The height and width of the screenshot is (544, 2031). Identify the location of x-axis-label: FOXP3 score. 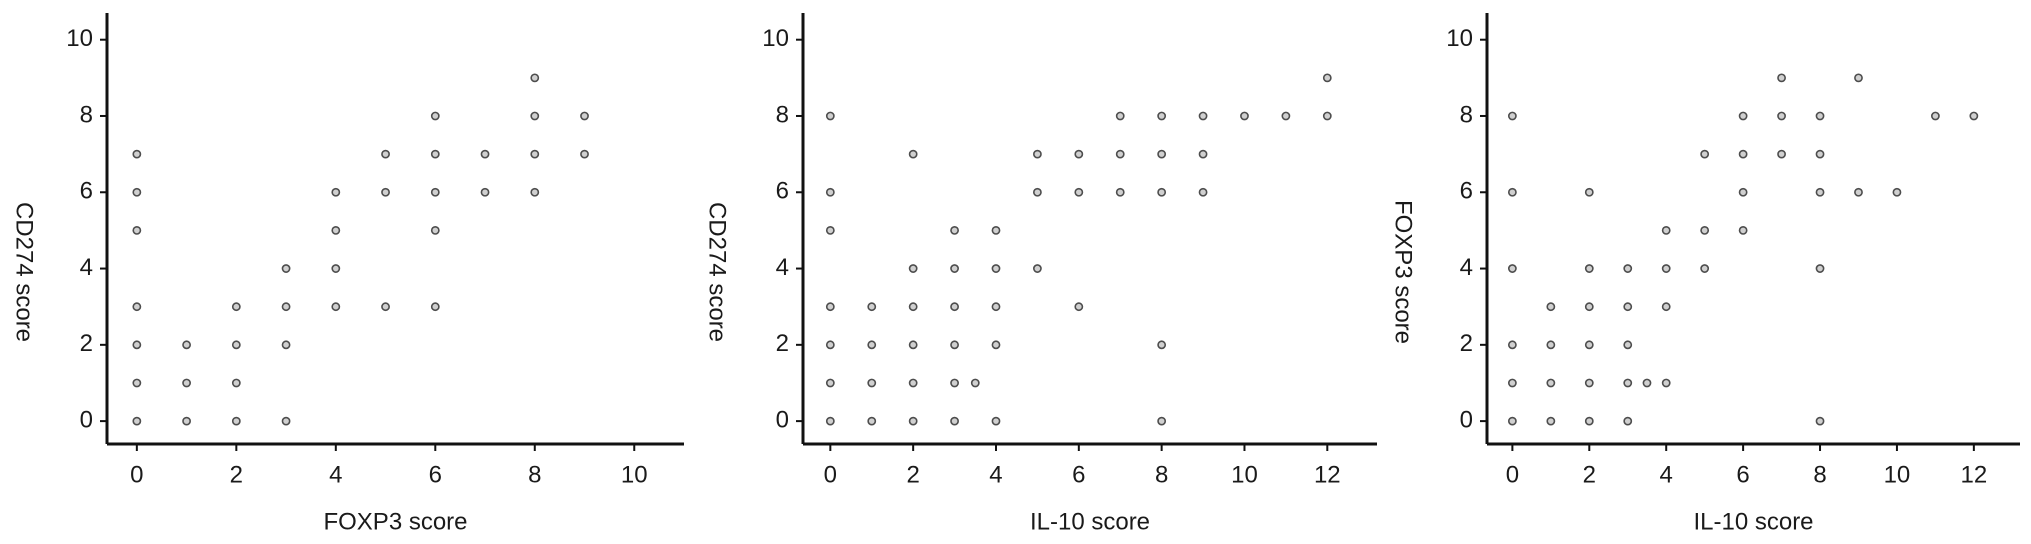
(395, 521).